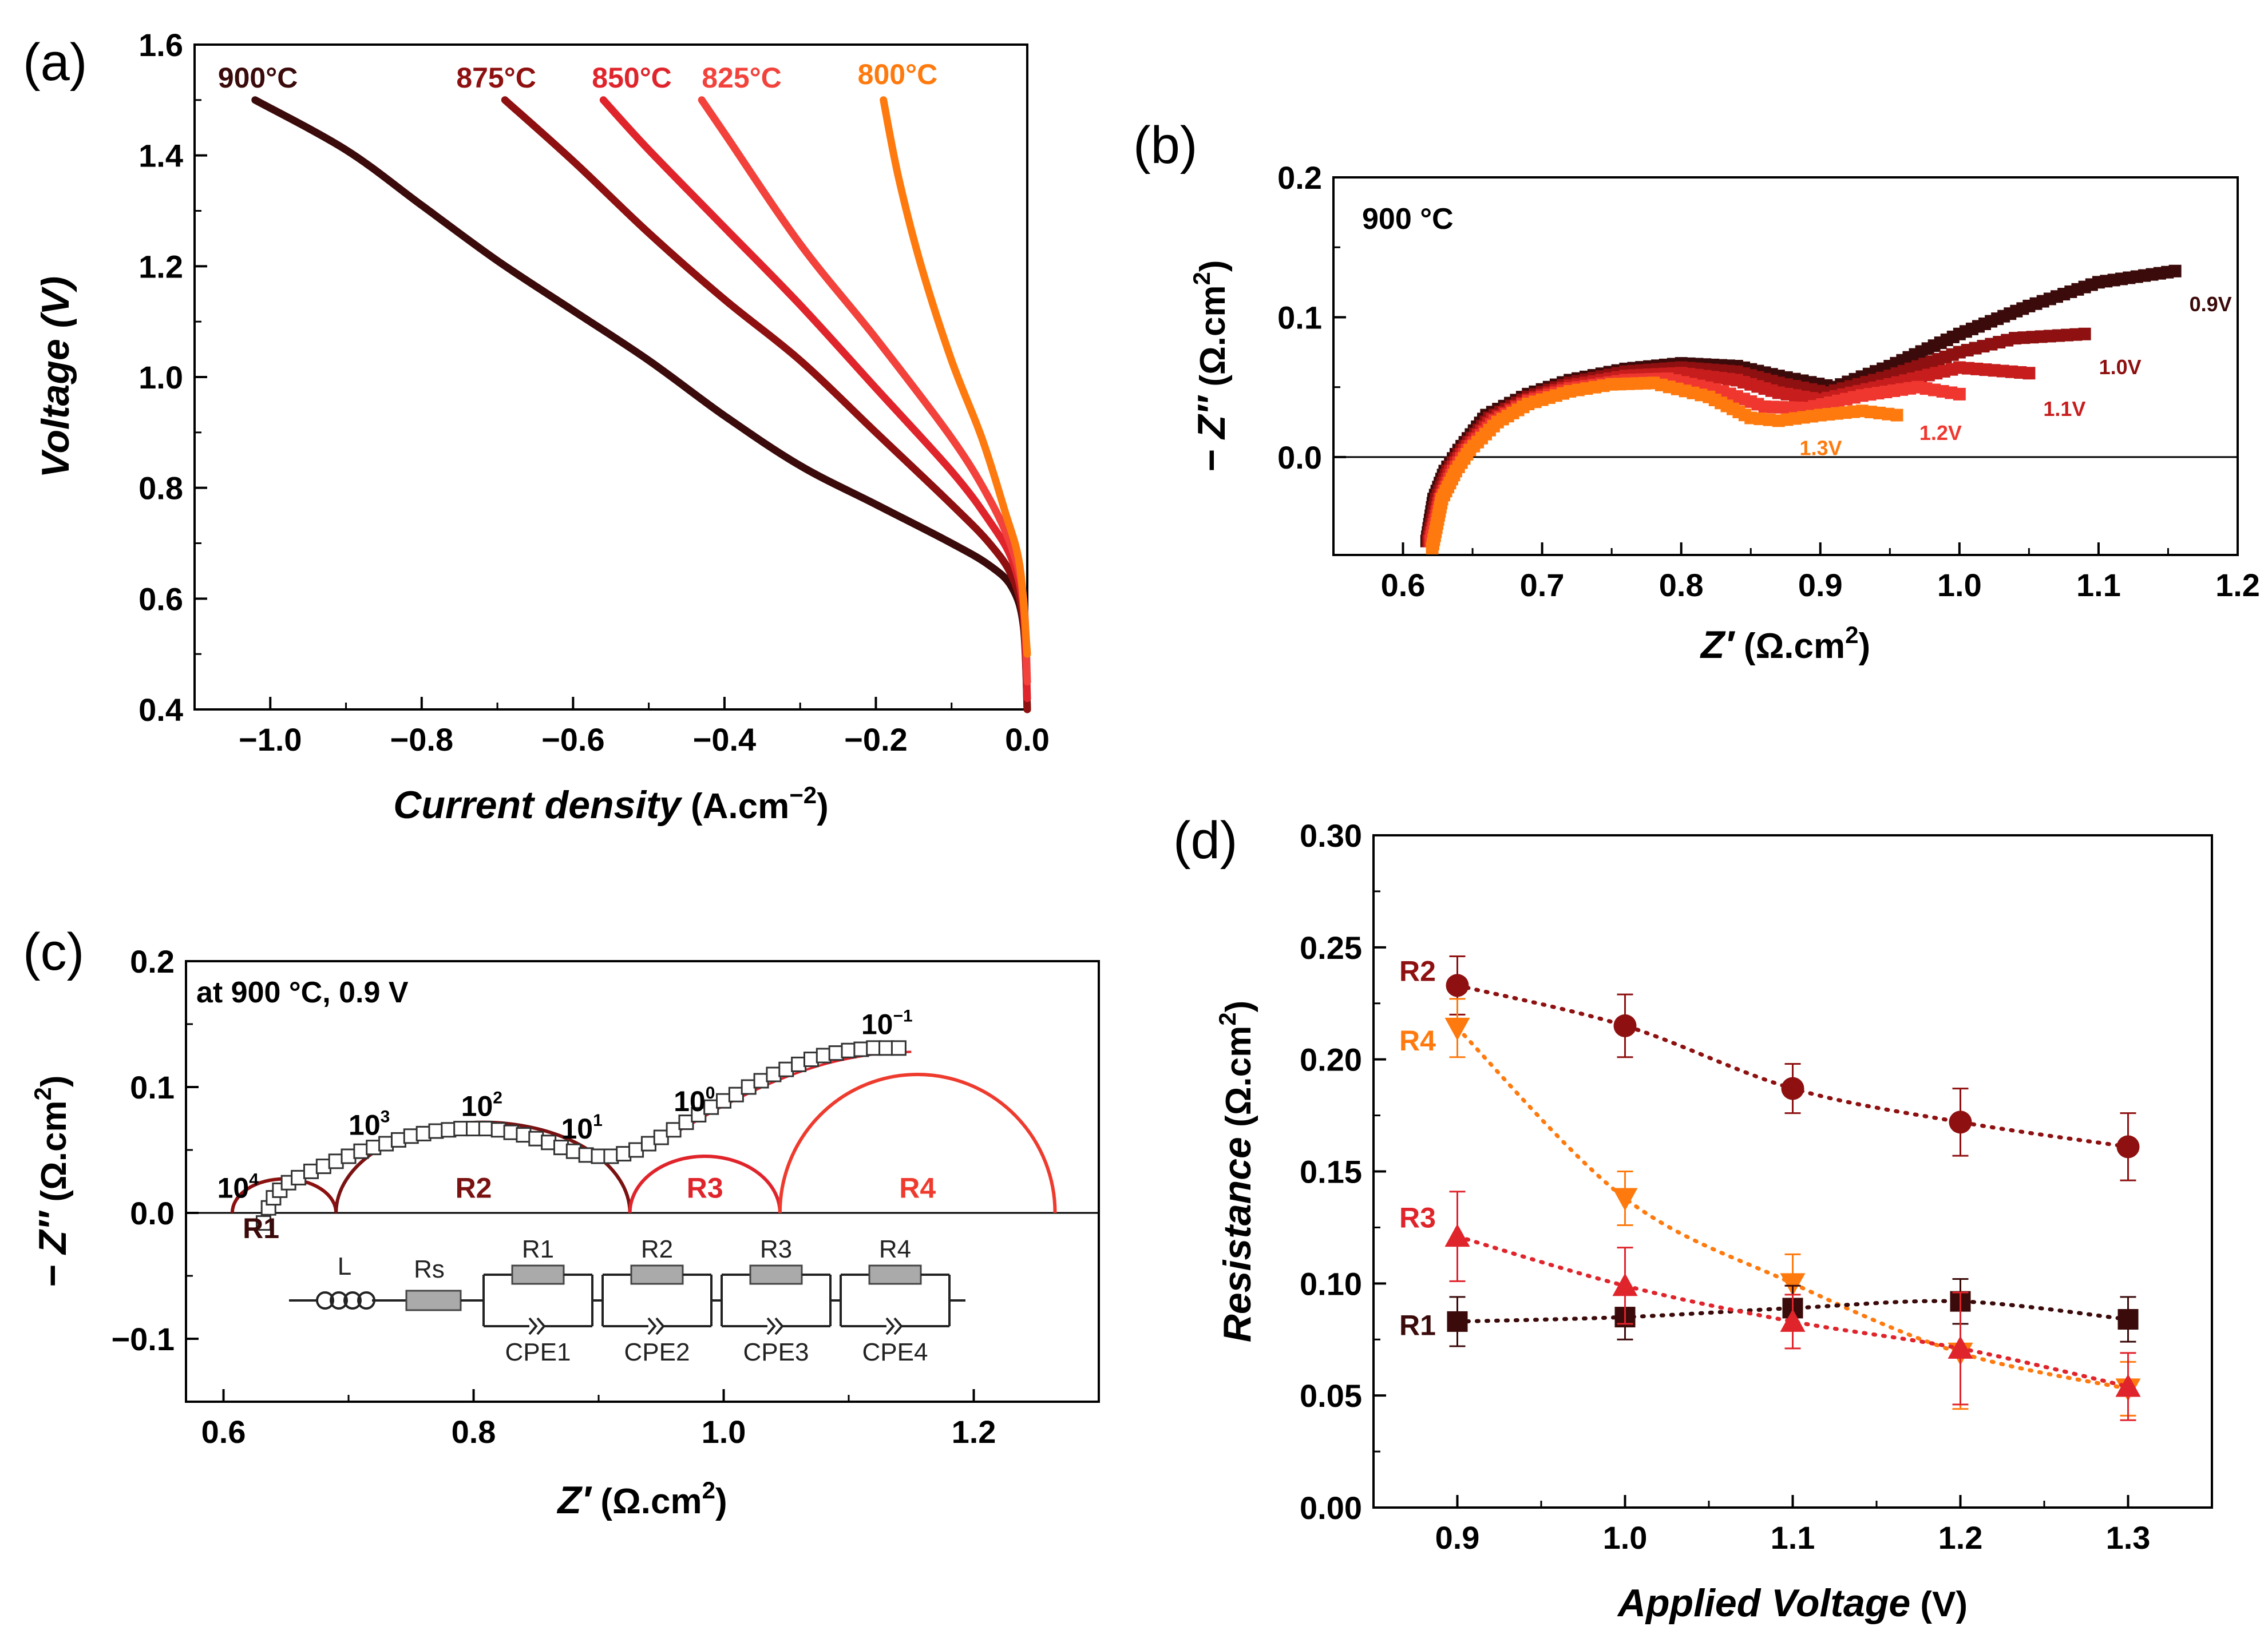 The width and height of the screenshot is (2268, 1638). What do you see at coordinates (54, 1081) in the screenshot?
I see `panel-c-y-axis-title-close: )` at bounding box center [54, 1081].